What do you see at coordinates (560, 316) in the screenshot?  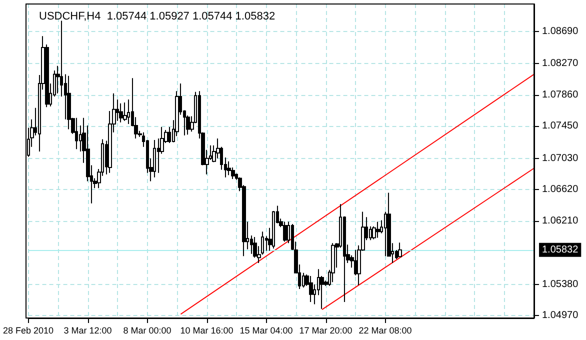 I see `y-tick-label: 1.04970` at bounding box center [560, 316].